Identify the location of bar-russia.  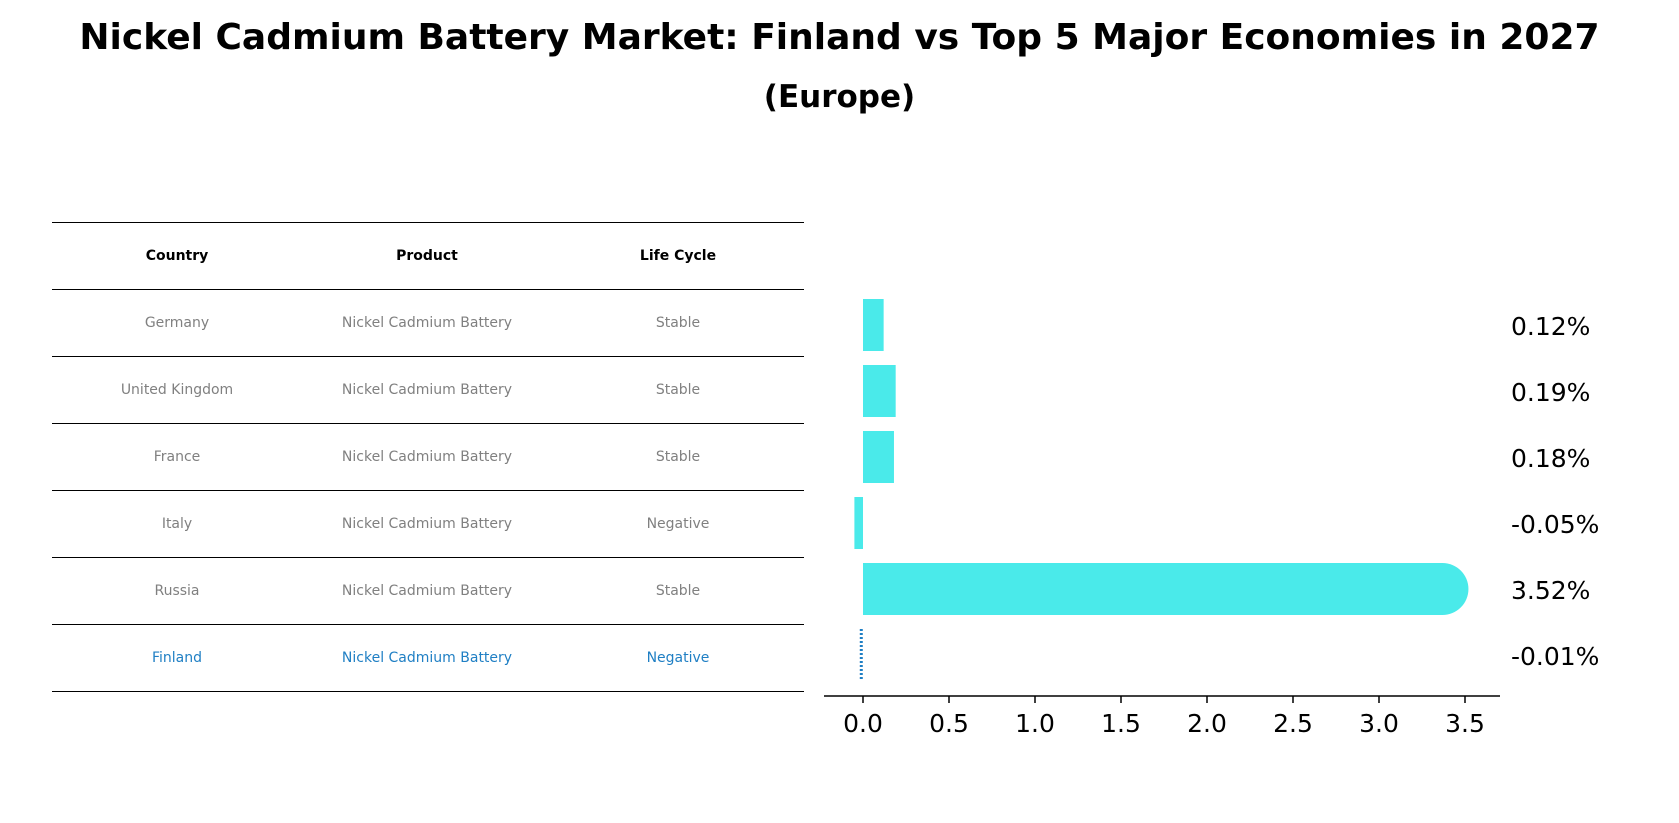
(1166, 589).